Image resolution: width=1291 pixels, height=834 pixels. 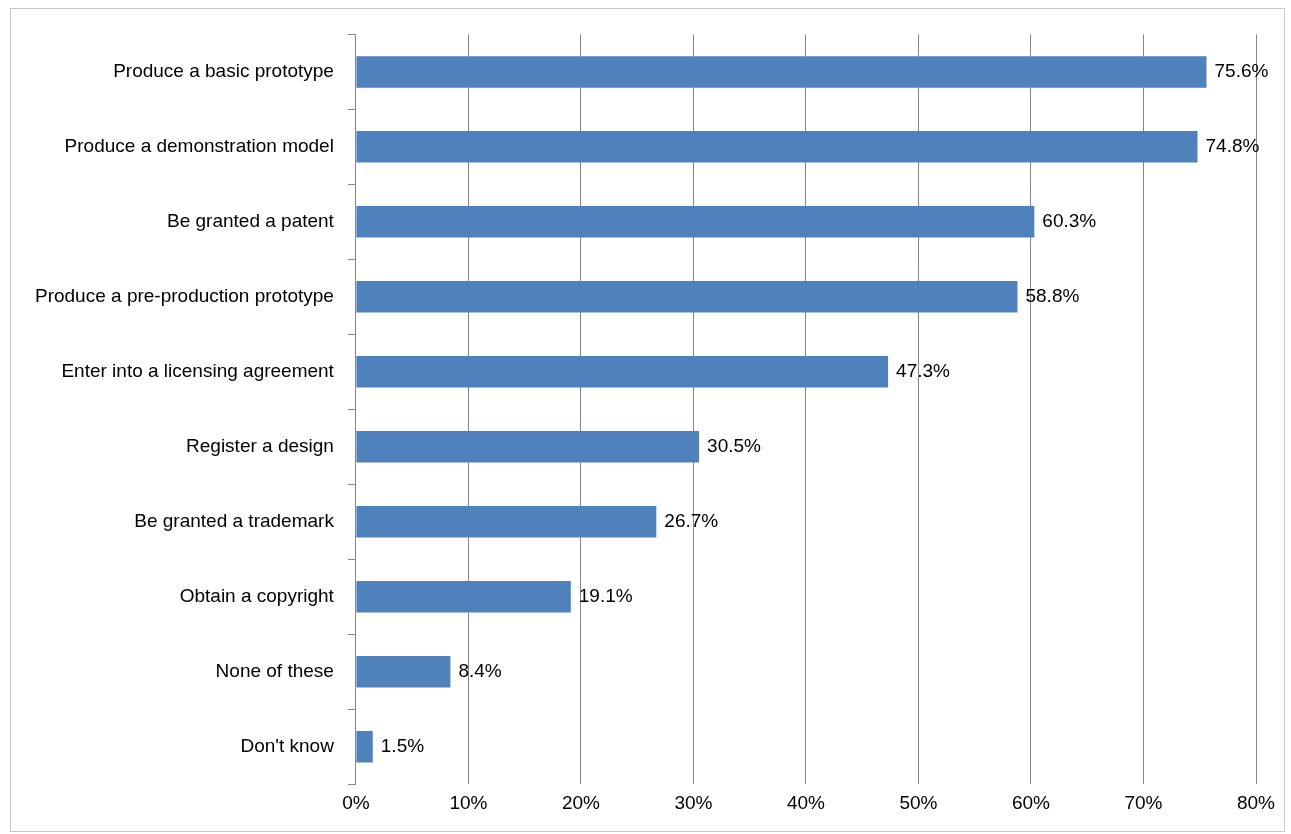 I want to click on y-tick-label: Don't know, so click(x=287, y=745).